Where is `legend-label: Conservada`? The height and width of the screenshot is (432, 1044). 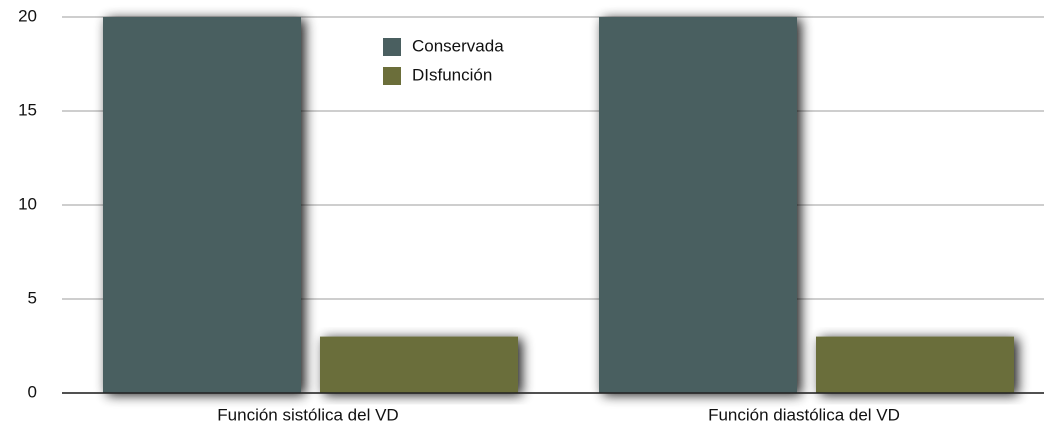 legend-label: Conservada is located at coordinates (458, 45).